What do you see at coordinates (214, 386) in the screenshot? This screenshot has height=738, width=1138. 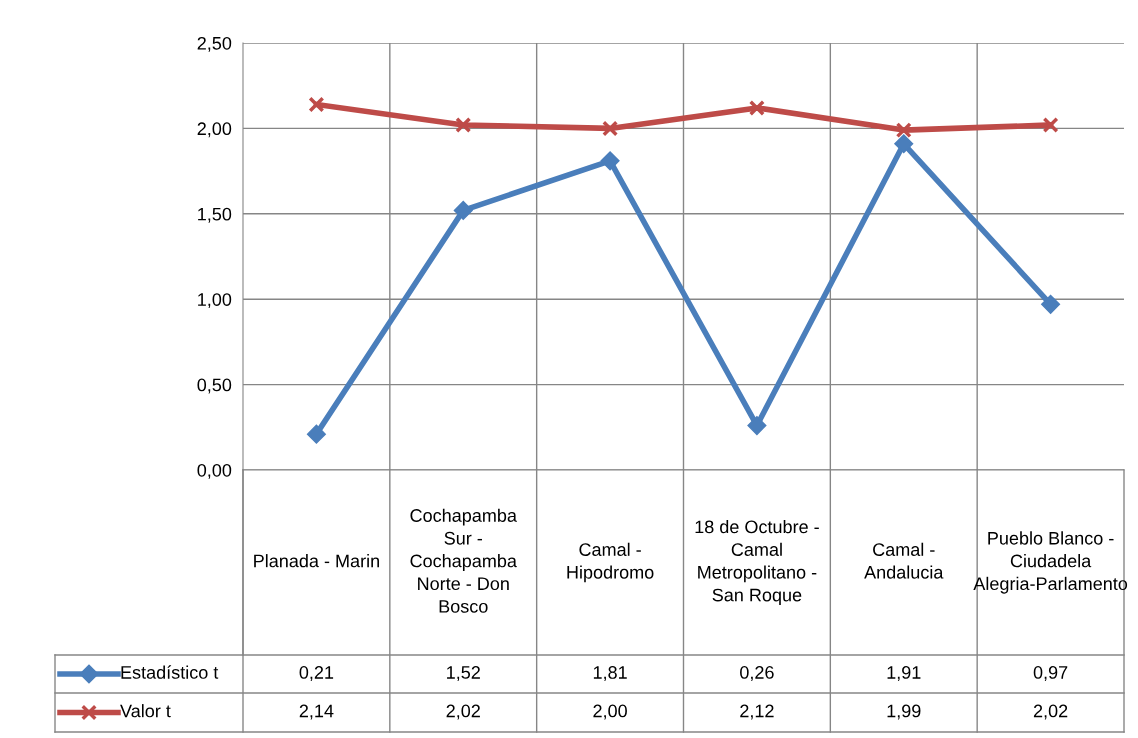 I see `y-tick-label: 0,50` at bounding box center [214, 386].